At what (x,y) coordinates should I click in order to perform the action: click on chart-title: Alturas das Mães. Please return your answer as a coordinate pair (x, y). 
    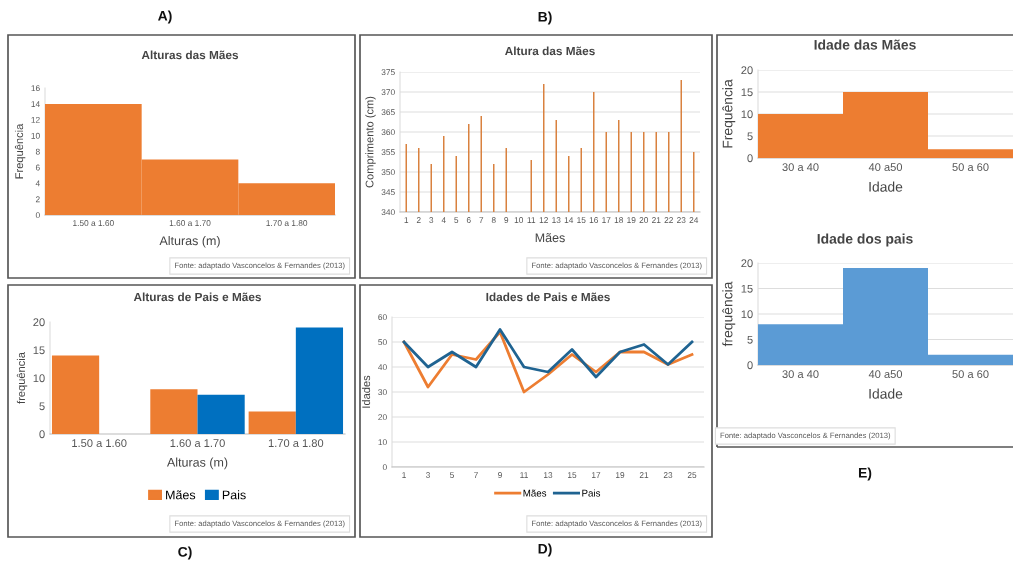
    Looking at the image, I should click on (190, 55).